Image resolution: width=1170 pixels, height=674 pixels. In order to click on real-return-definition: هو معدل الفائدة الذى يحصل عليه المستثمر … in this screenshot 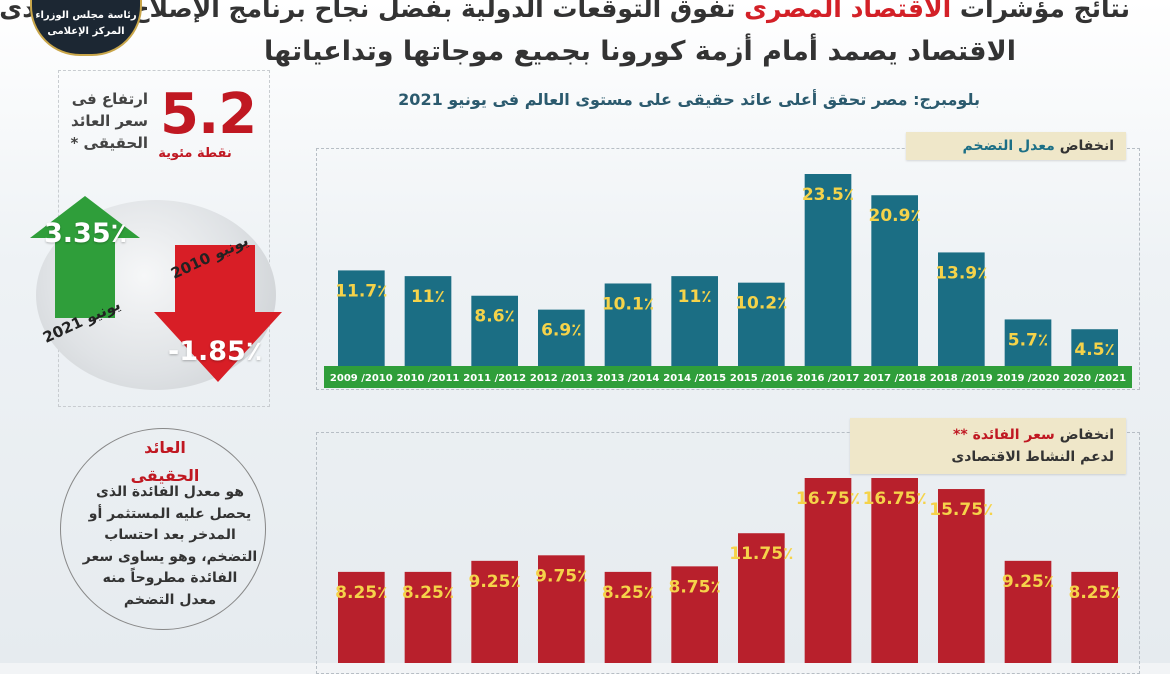, I will do `click(170, 546)`.